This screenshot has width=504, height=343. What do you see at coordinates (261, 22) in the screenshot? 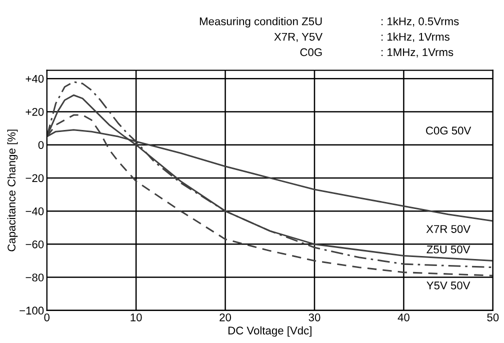
I see `text: Measuring condition Z5U` at bounding box center [261, 22].